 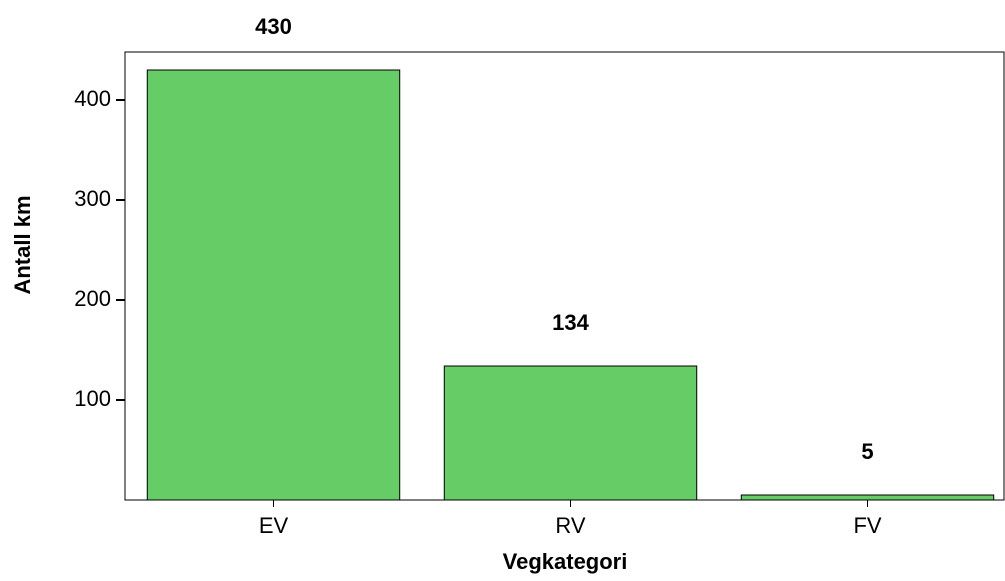 I want to click on data-label: 5, so click(x=867, y=451).